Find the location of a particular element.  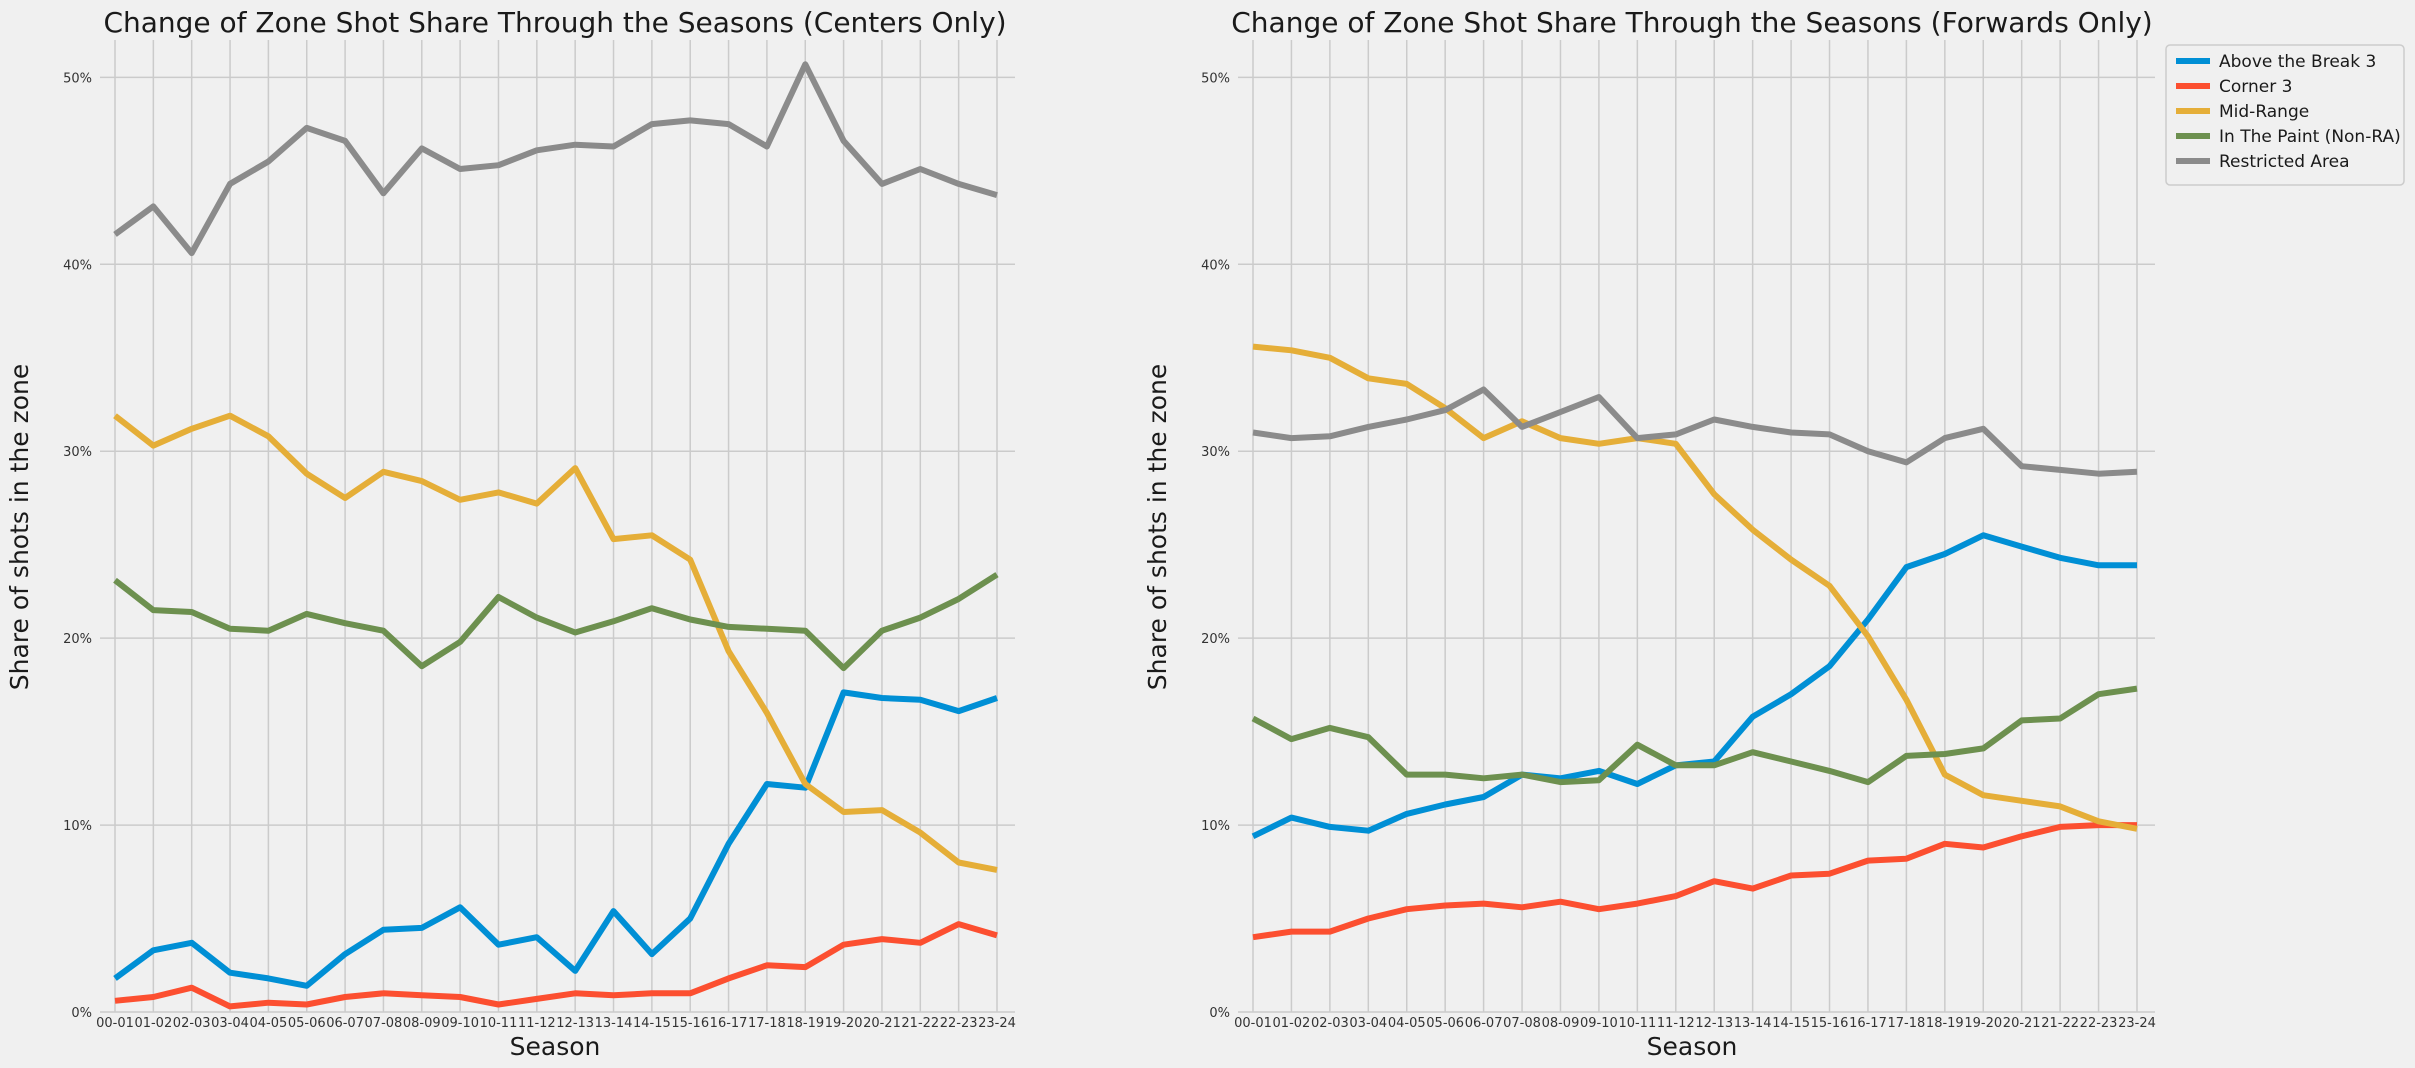

chart-centers-x-axis-label: Season is located at coordinates (555, 1046).